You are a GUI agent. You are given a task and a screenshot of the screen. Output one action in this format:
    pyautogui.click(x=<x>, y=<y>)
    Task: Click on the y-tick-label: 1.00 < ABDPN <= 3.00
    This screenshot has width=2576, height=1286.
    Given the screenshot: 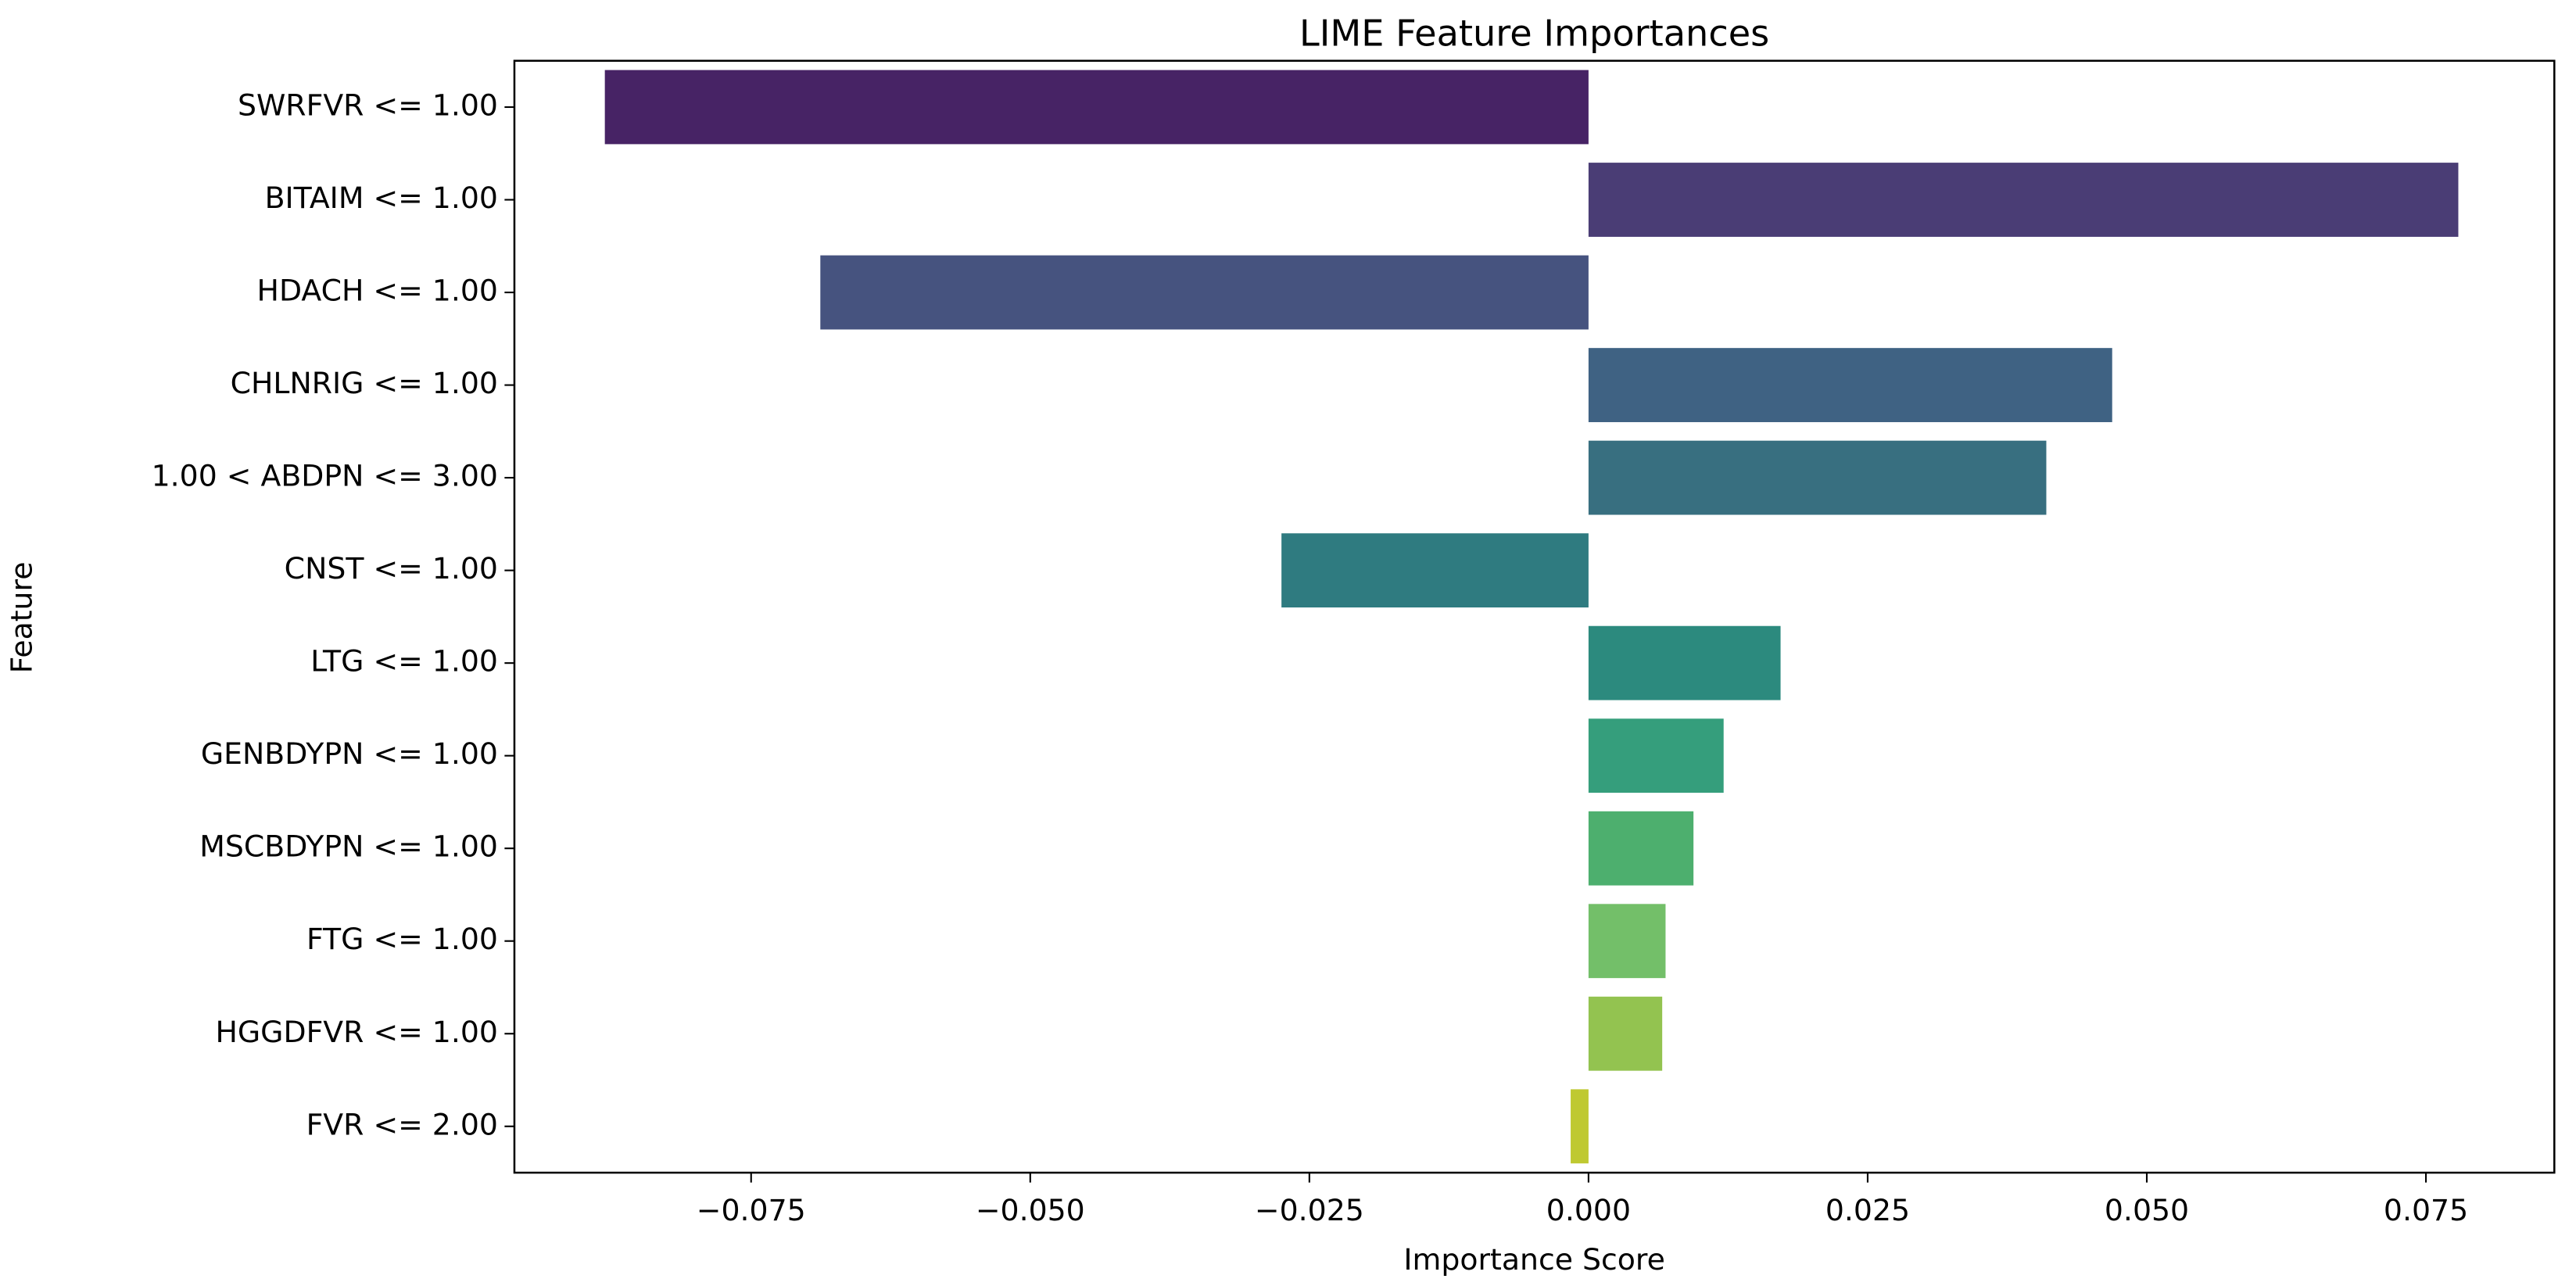 What is the action you would take?
    pyautogui.click(x=325, y=476)
    